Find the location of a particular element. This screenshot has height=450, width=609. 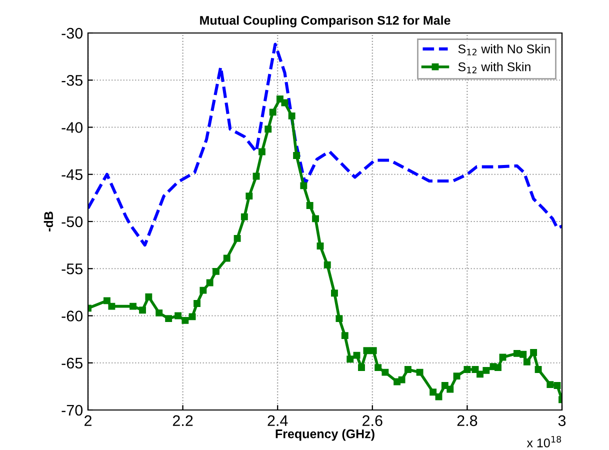

x-axis-title: Frequency (GHz) is located at coordinates (325, 435).